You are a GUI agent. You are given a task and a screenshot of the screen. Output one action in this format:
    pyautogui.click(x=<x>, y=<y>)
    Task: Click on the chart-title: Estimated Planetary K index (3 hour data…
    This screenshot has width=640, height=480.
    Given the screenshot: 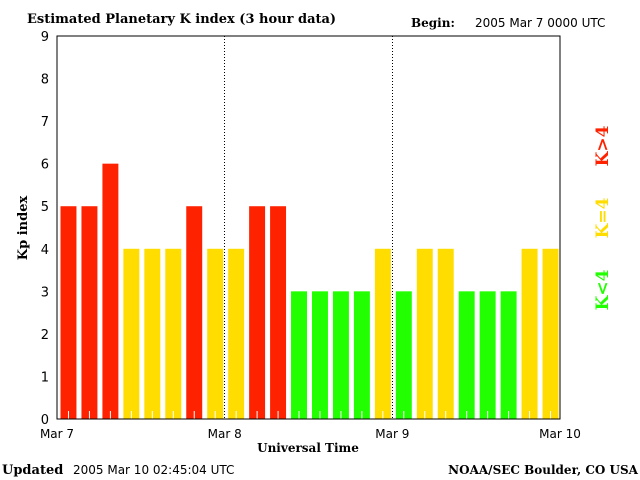 What is the action you would take?
    pyautogui.click(x=181, y=19)
    